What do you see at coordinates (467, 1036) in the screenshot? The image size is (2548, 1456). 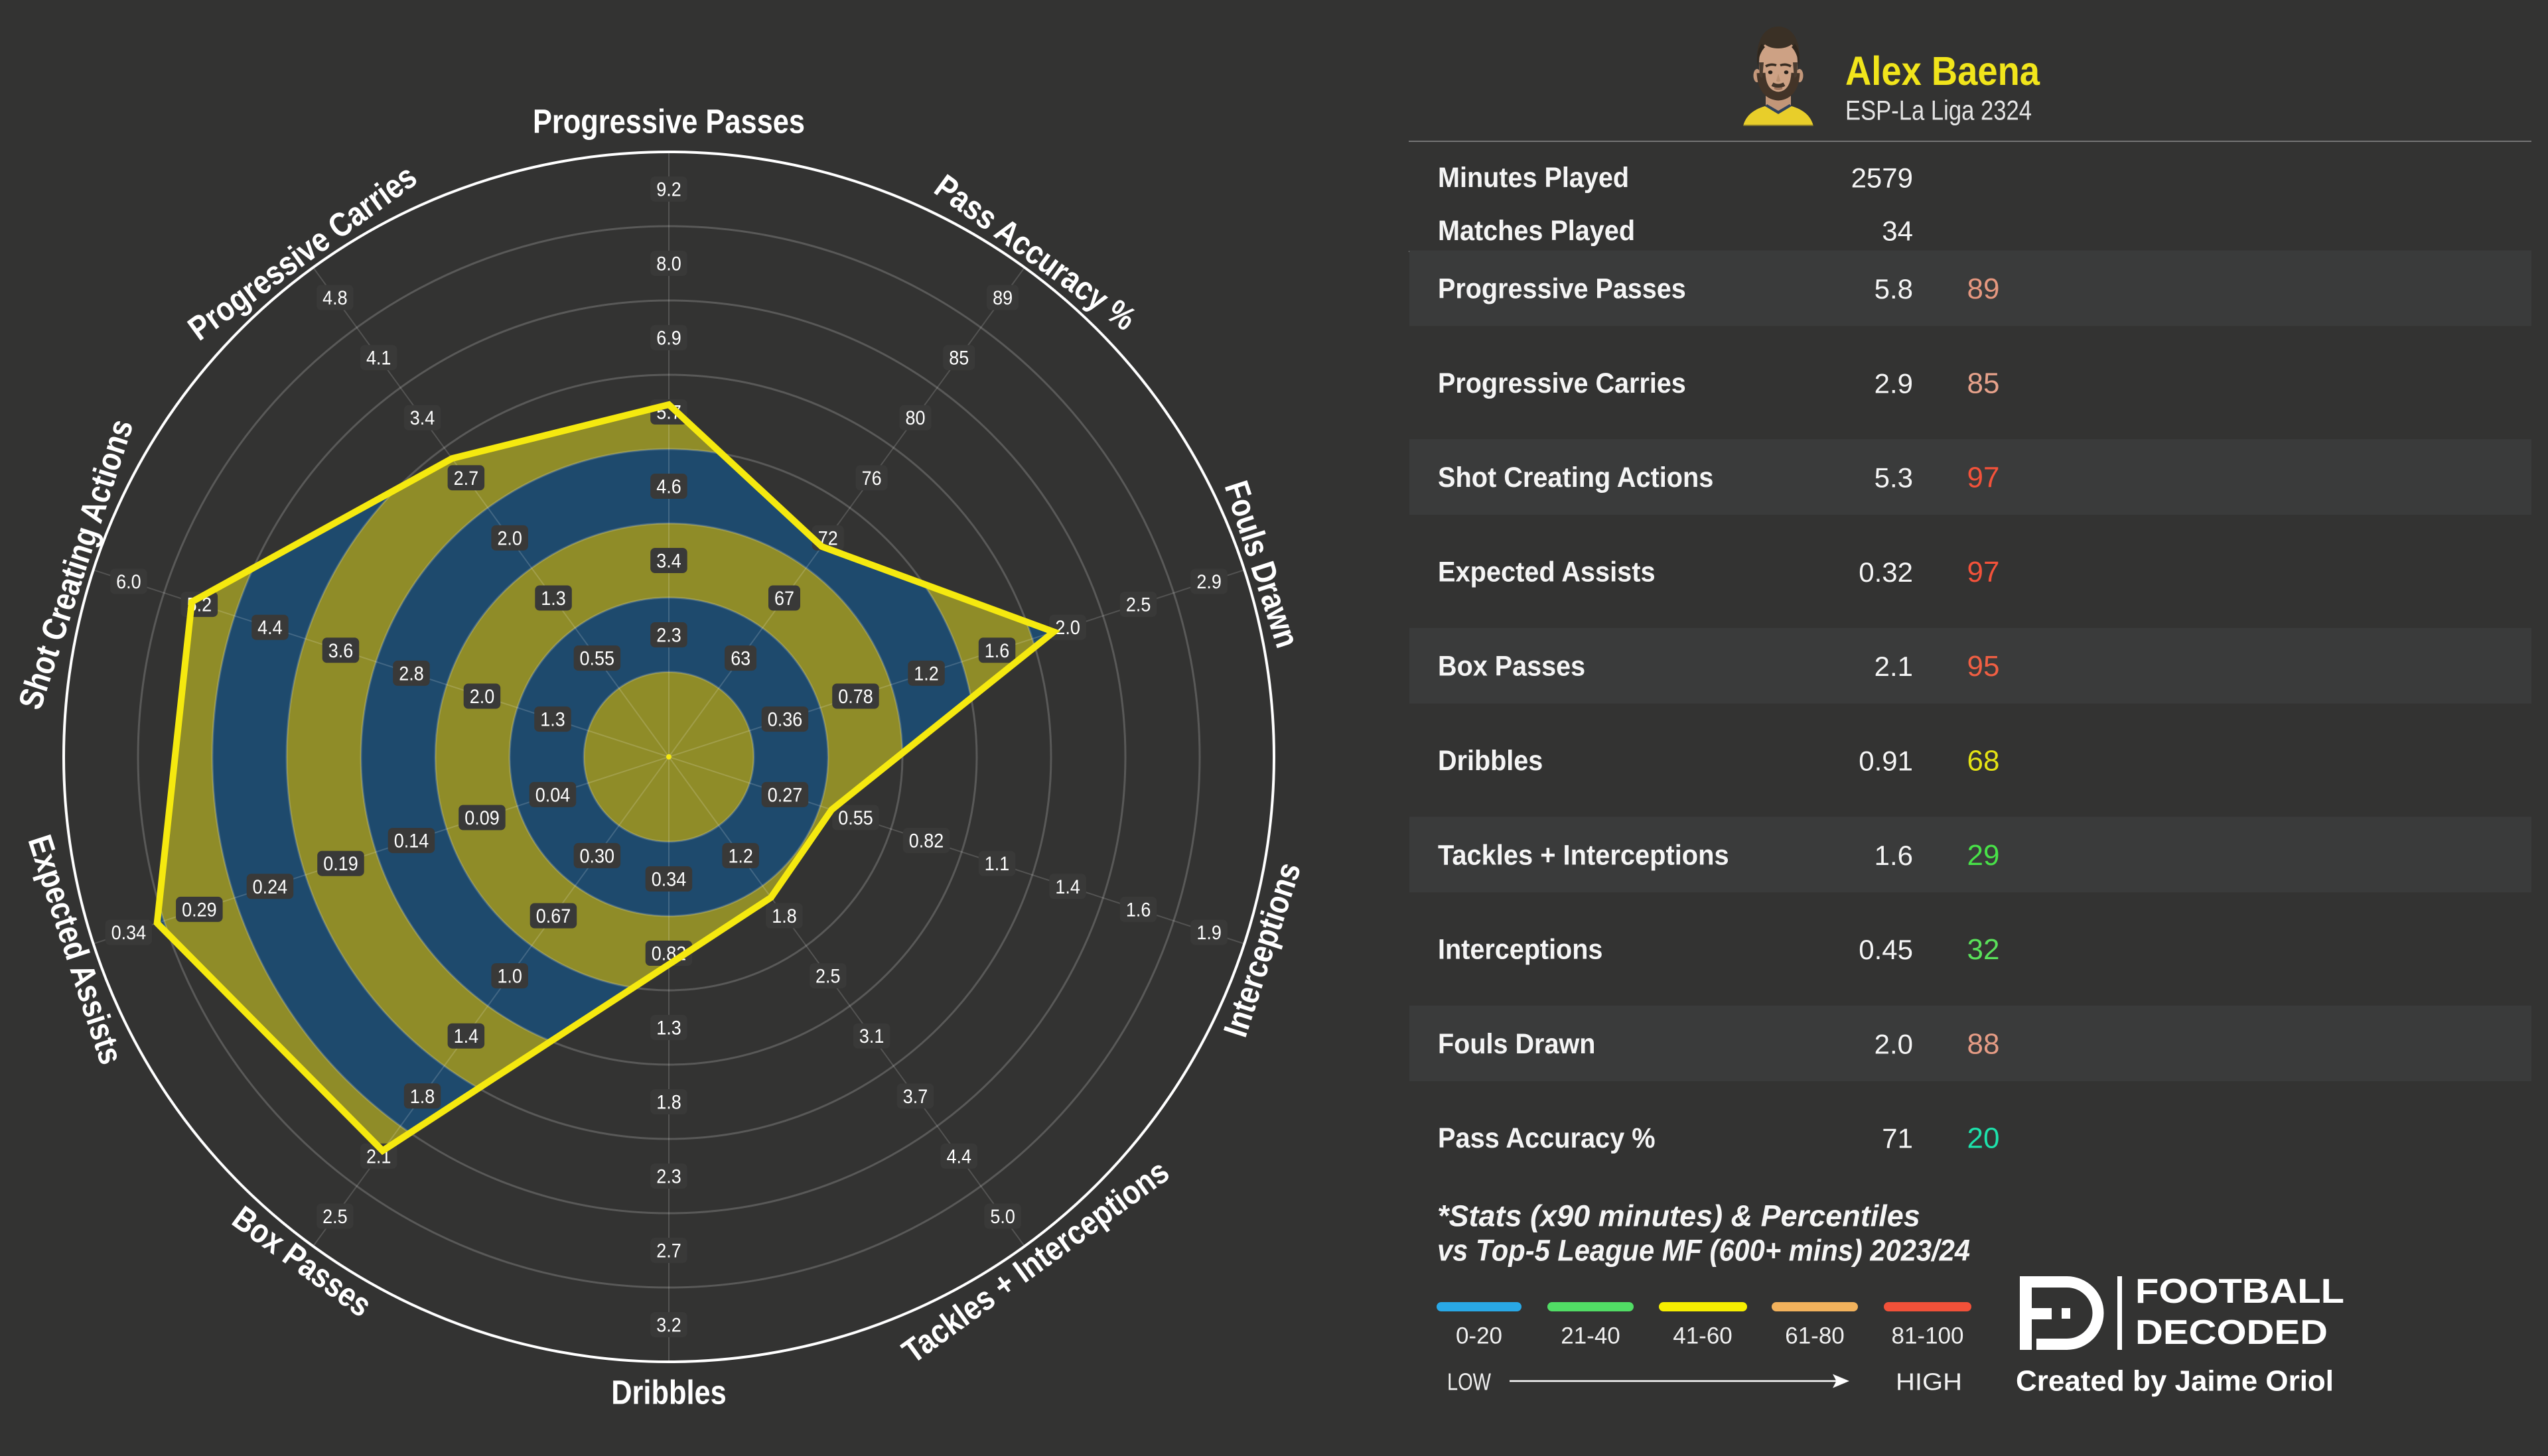 I see `svg-text: 1.4` at bounding box center [467, 1036].